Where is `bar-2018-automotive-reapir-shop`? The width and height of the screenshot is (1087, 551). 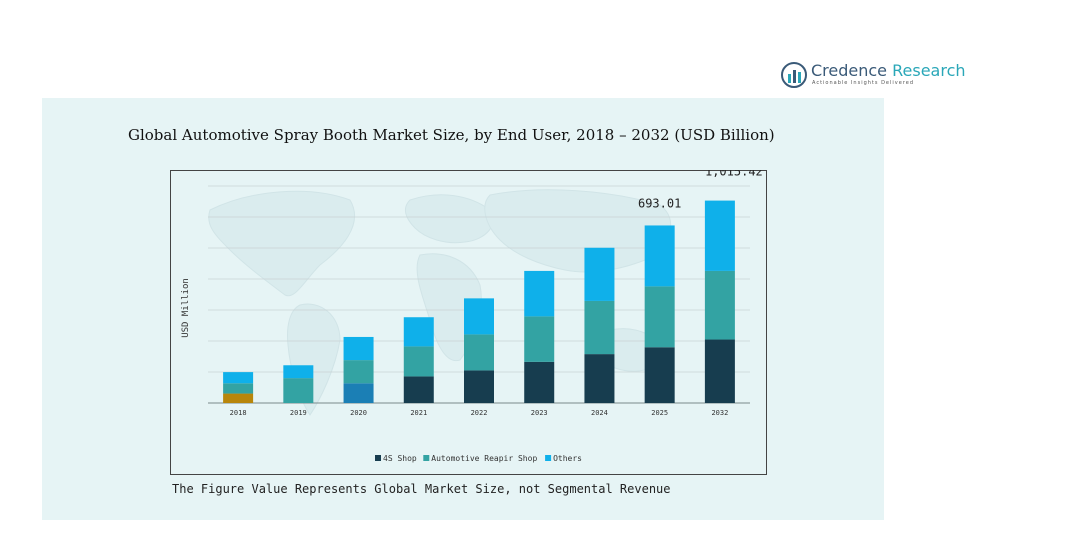 bar-2018-automotive-reapir-shop is located at coordinates (238, 388).